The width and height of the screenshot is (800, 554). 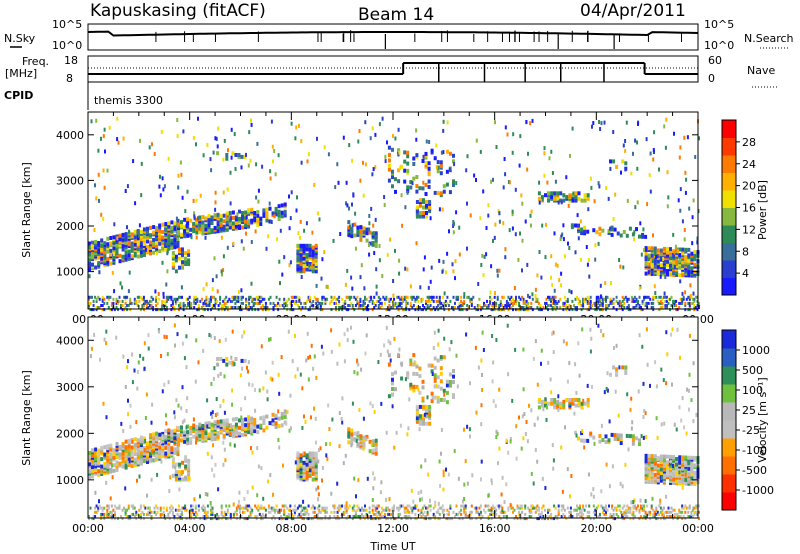 What do you see at coordinates (67, 24) in the screenshot?
I see `nsky-tick-top: 10^5` at bounding box center [67, 24].